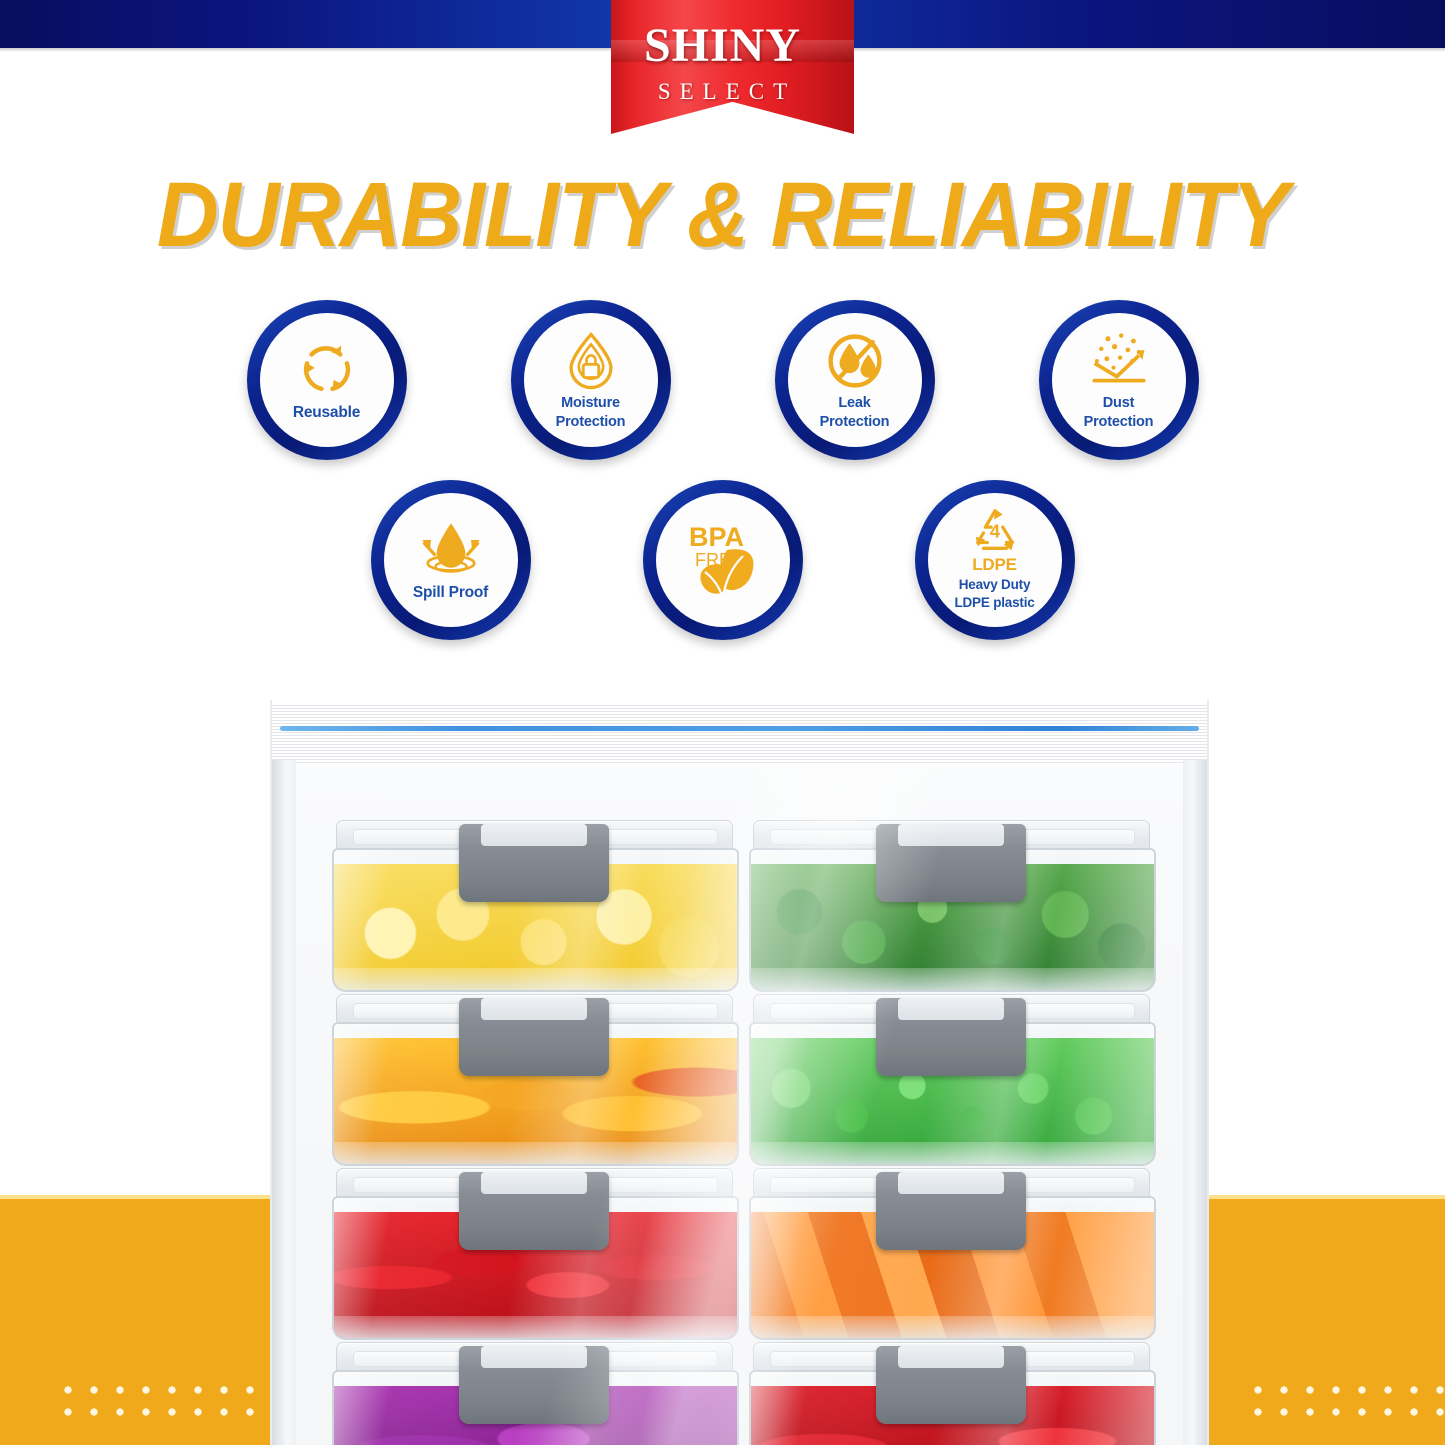 This screenshot has width=1445, height=1445. Describe the element at coordinates (732, 51) in the screenshot. I see `ribbon-gloss` at that location.